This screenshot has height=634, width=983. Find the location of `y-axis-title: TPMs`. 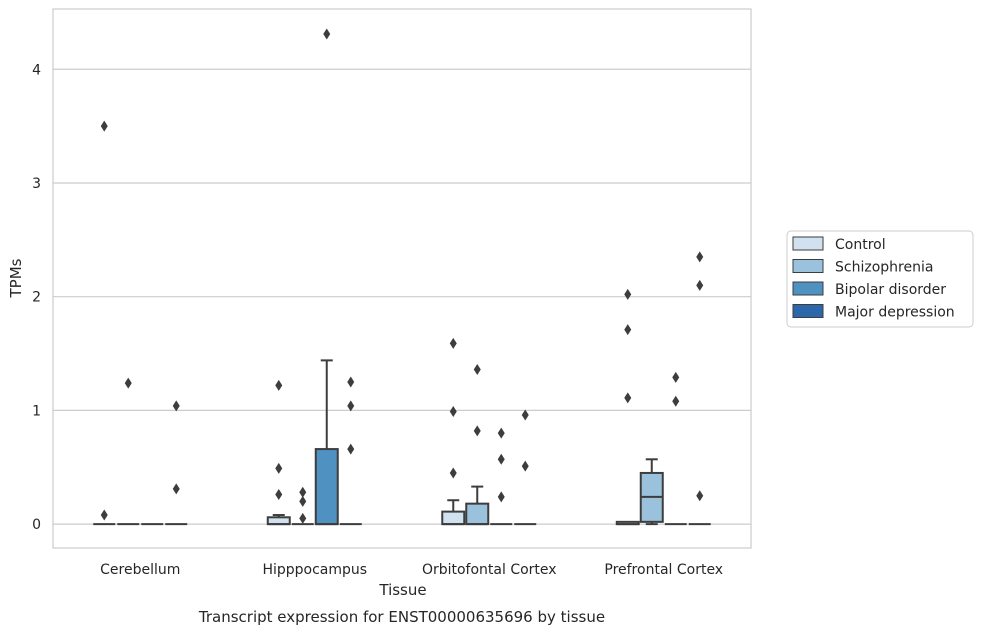

y-axis-title: TPMs is located at coordinates (16, 278).